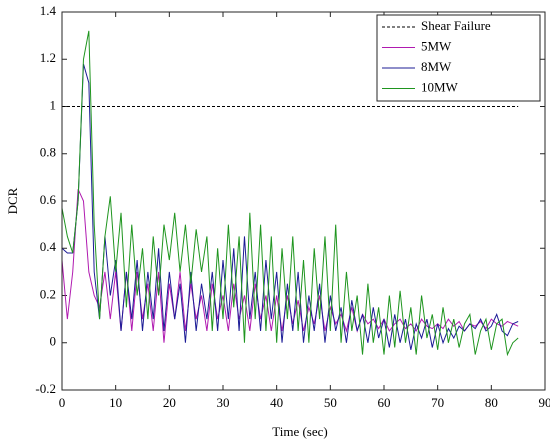 The height and width of the screenshot is (443, 550). I want to click on y-tick-label: 1, so click(53, 104).